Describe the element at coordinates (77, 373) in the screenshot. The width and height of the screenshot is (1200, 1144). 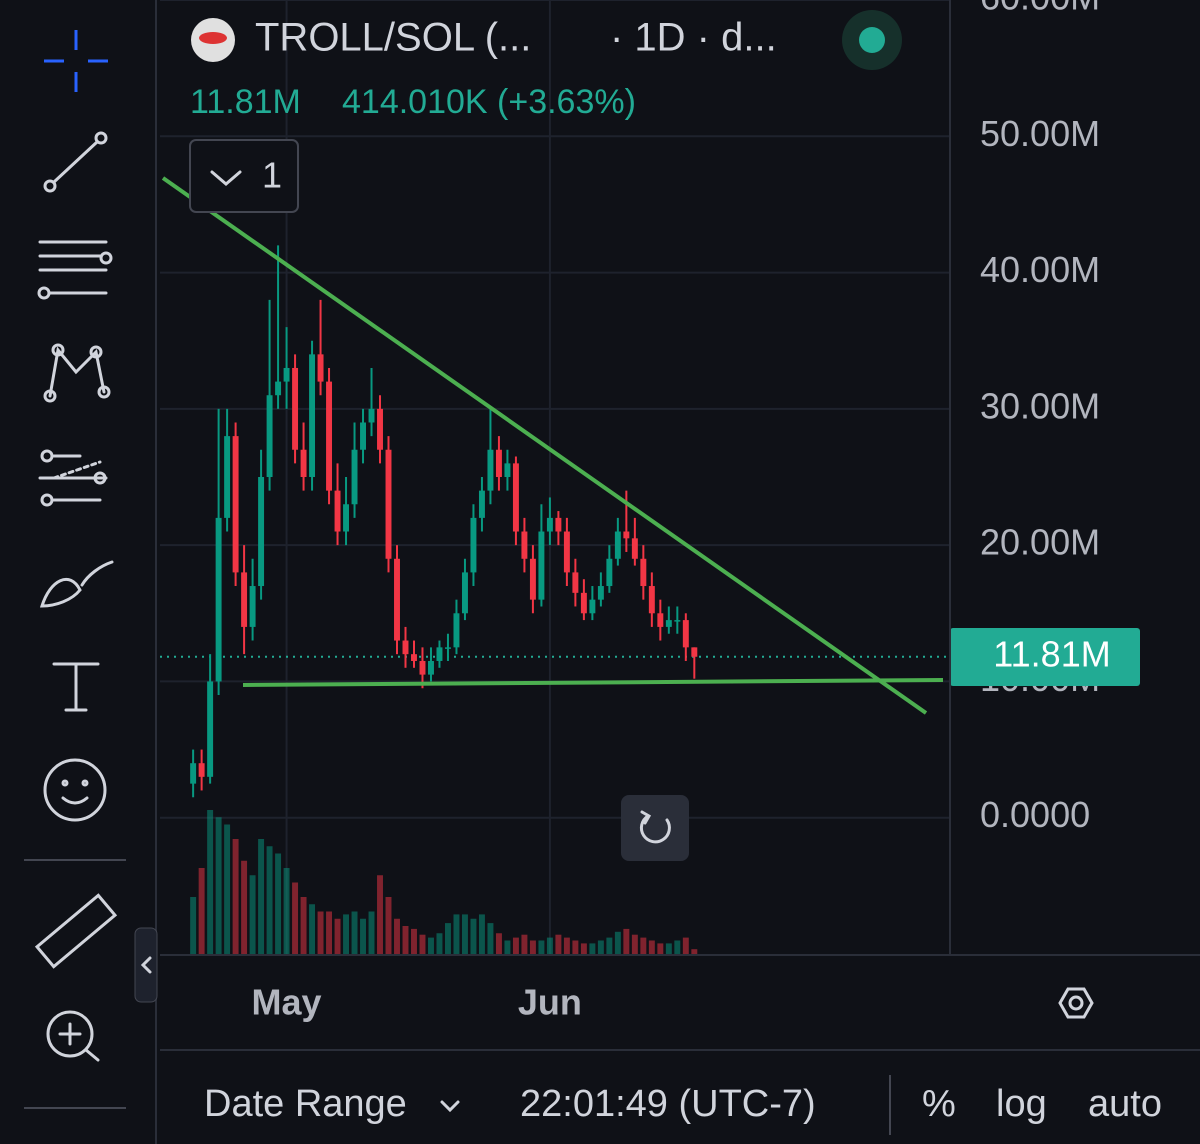
I see `pattern-tool` at that location.